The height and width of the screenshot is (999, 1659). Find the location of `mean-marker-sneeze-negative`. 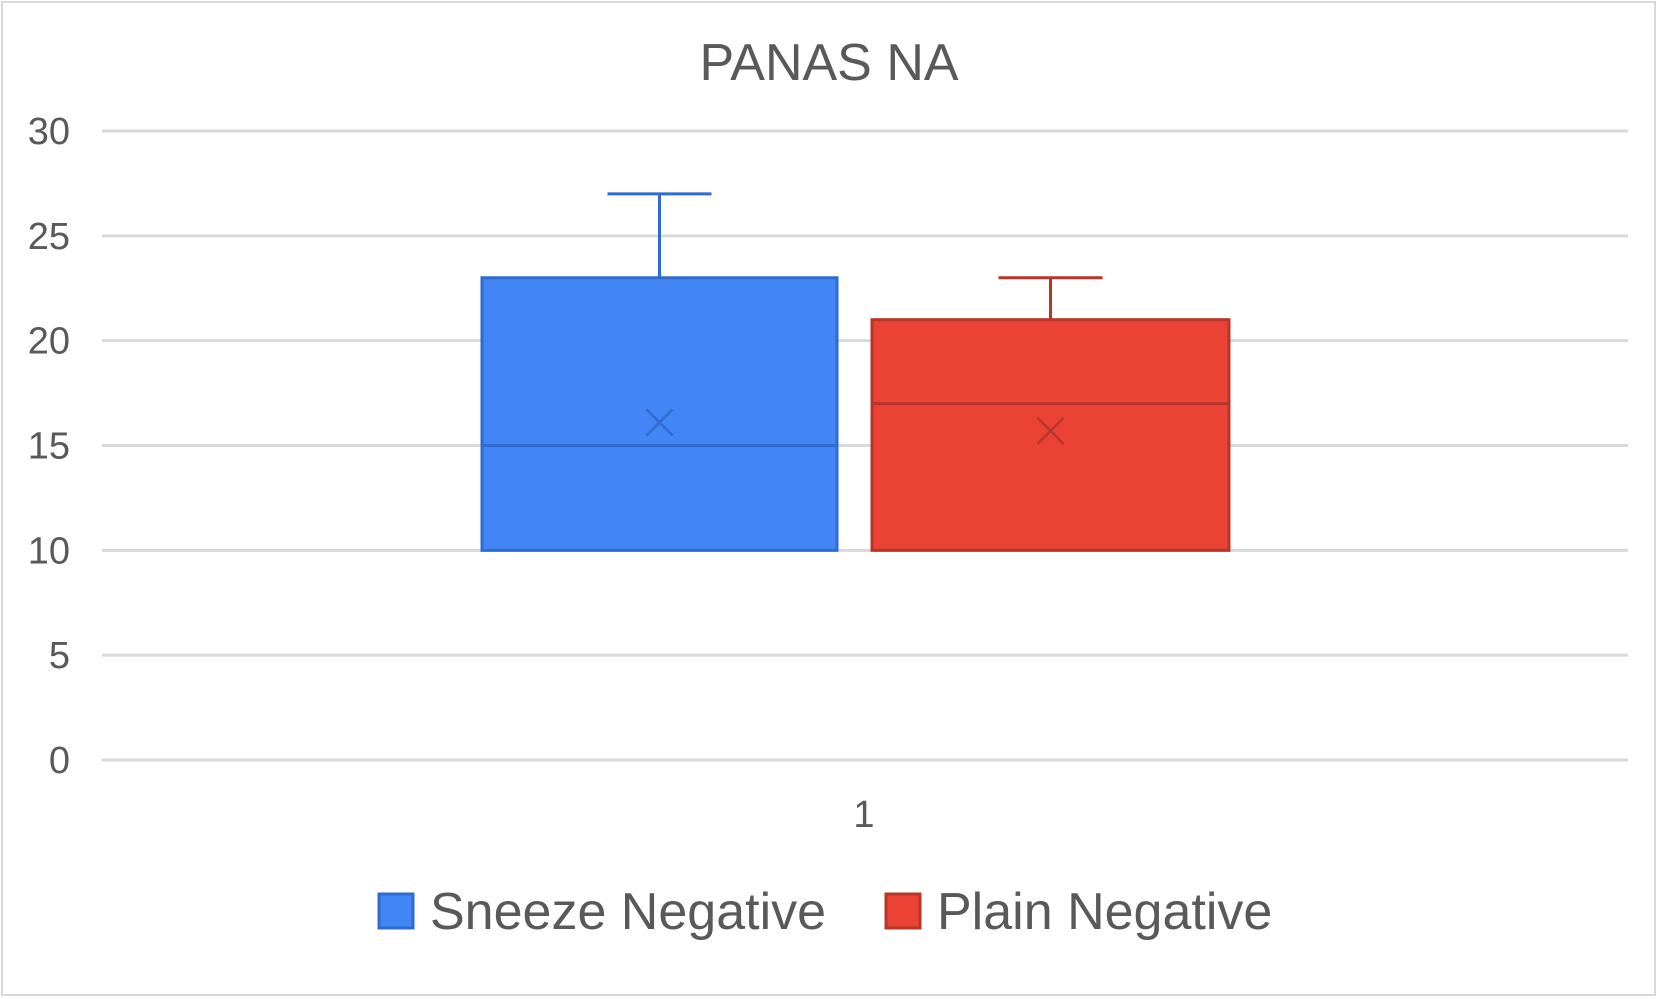

mean-marker-sneeze-negative is located at coordinates (659, 422).